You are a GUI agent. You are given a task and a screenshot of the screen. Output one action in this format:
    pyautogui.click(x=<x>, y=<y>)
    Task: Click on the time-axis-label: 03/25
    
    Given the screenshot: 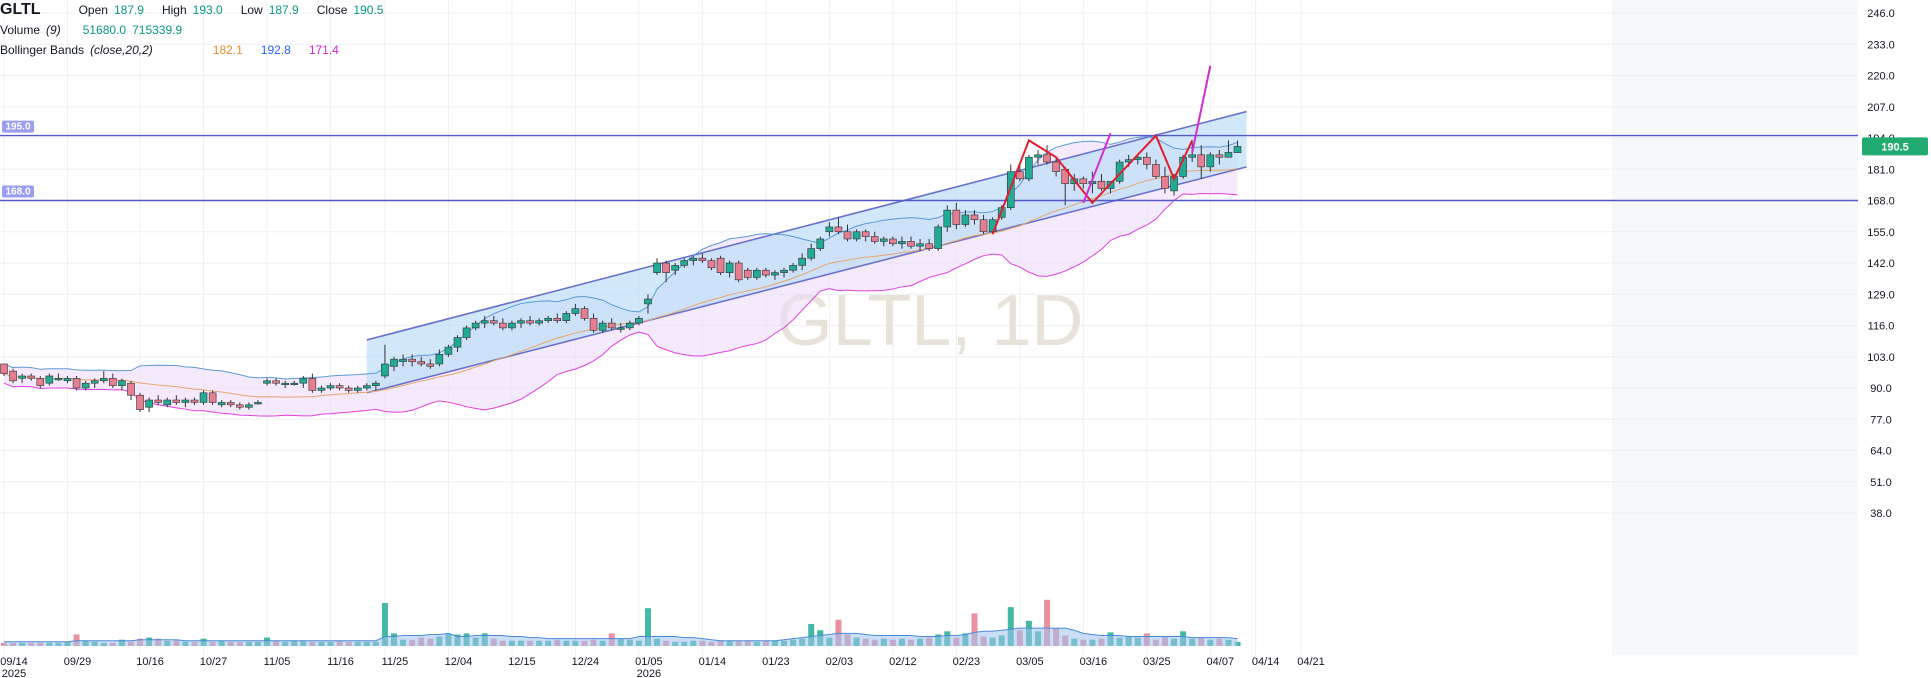 What is the action you would take?
    pyautogui.click(x=1157, y=662)
    